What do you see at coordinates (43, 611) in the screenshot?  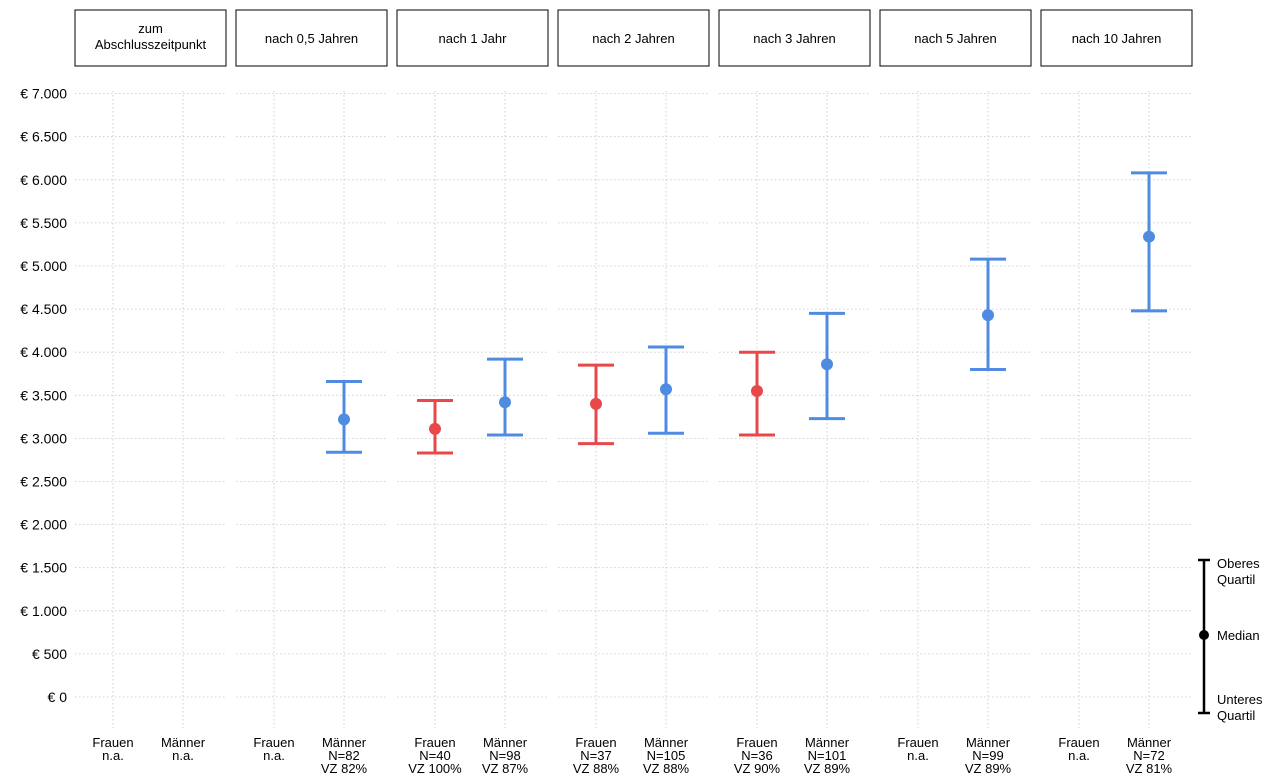 I see `y-tick-label: € 1.000` at bounding box center [43, 611].